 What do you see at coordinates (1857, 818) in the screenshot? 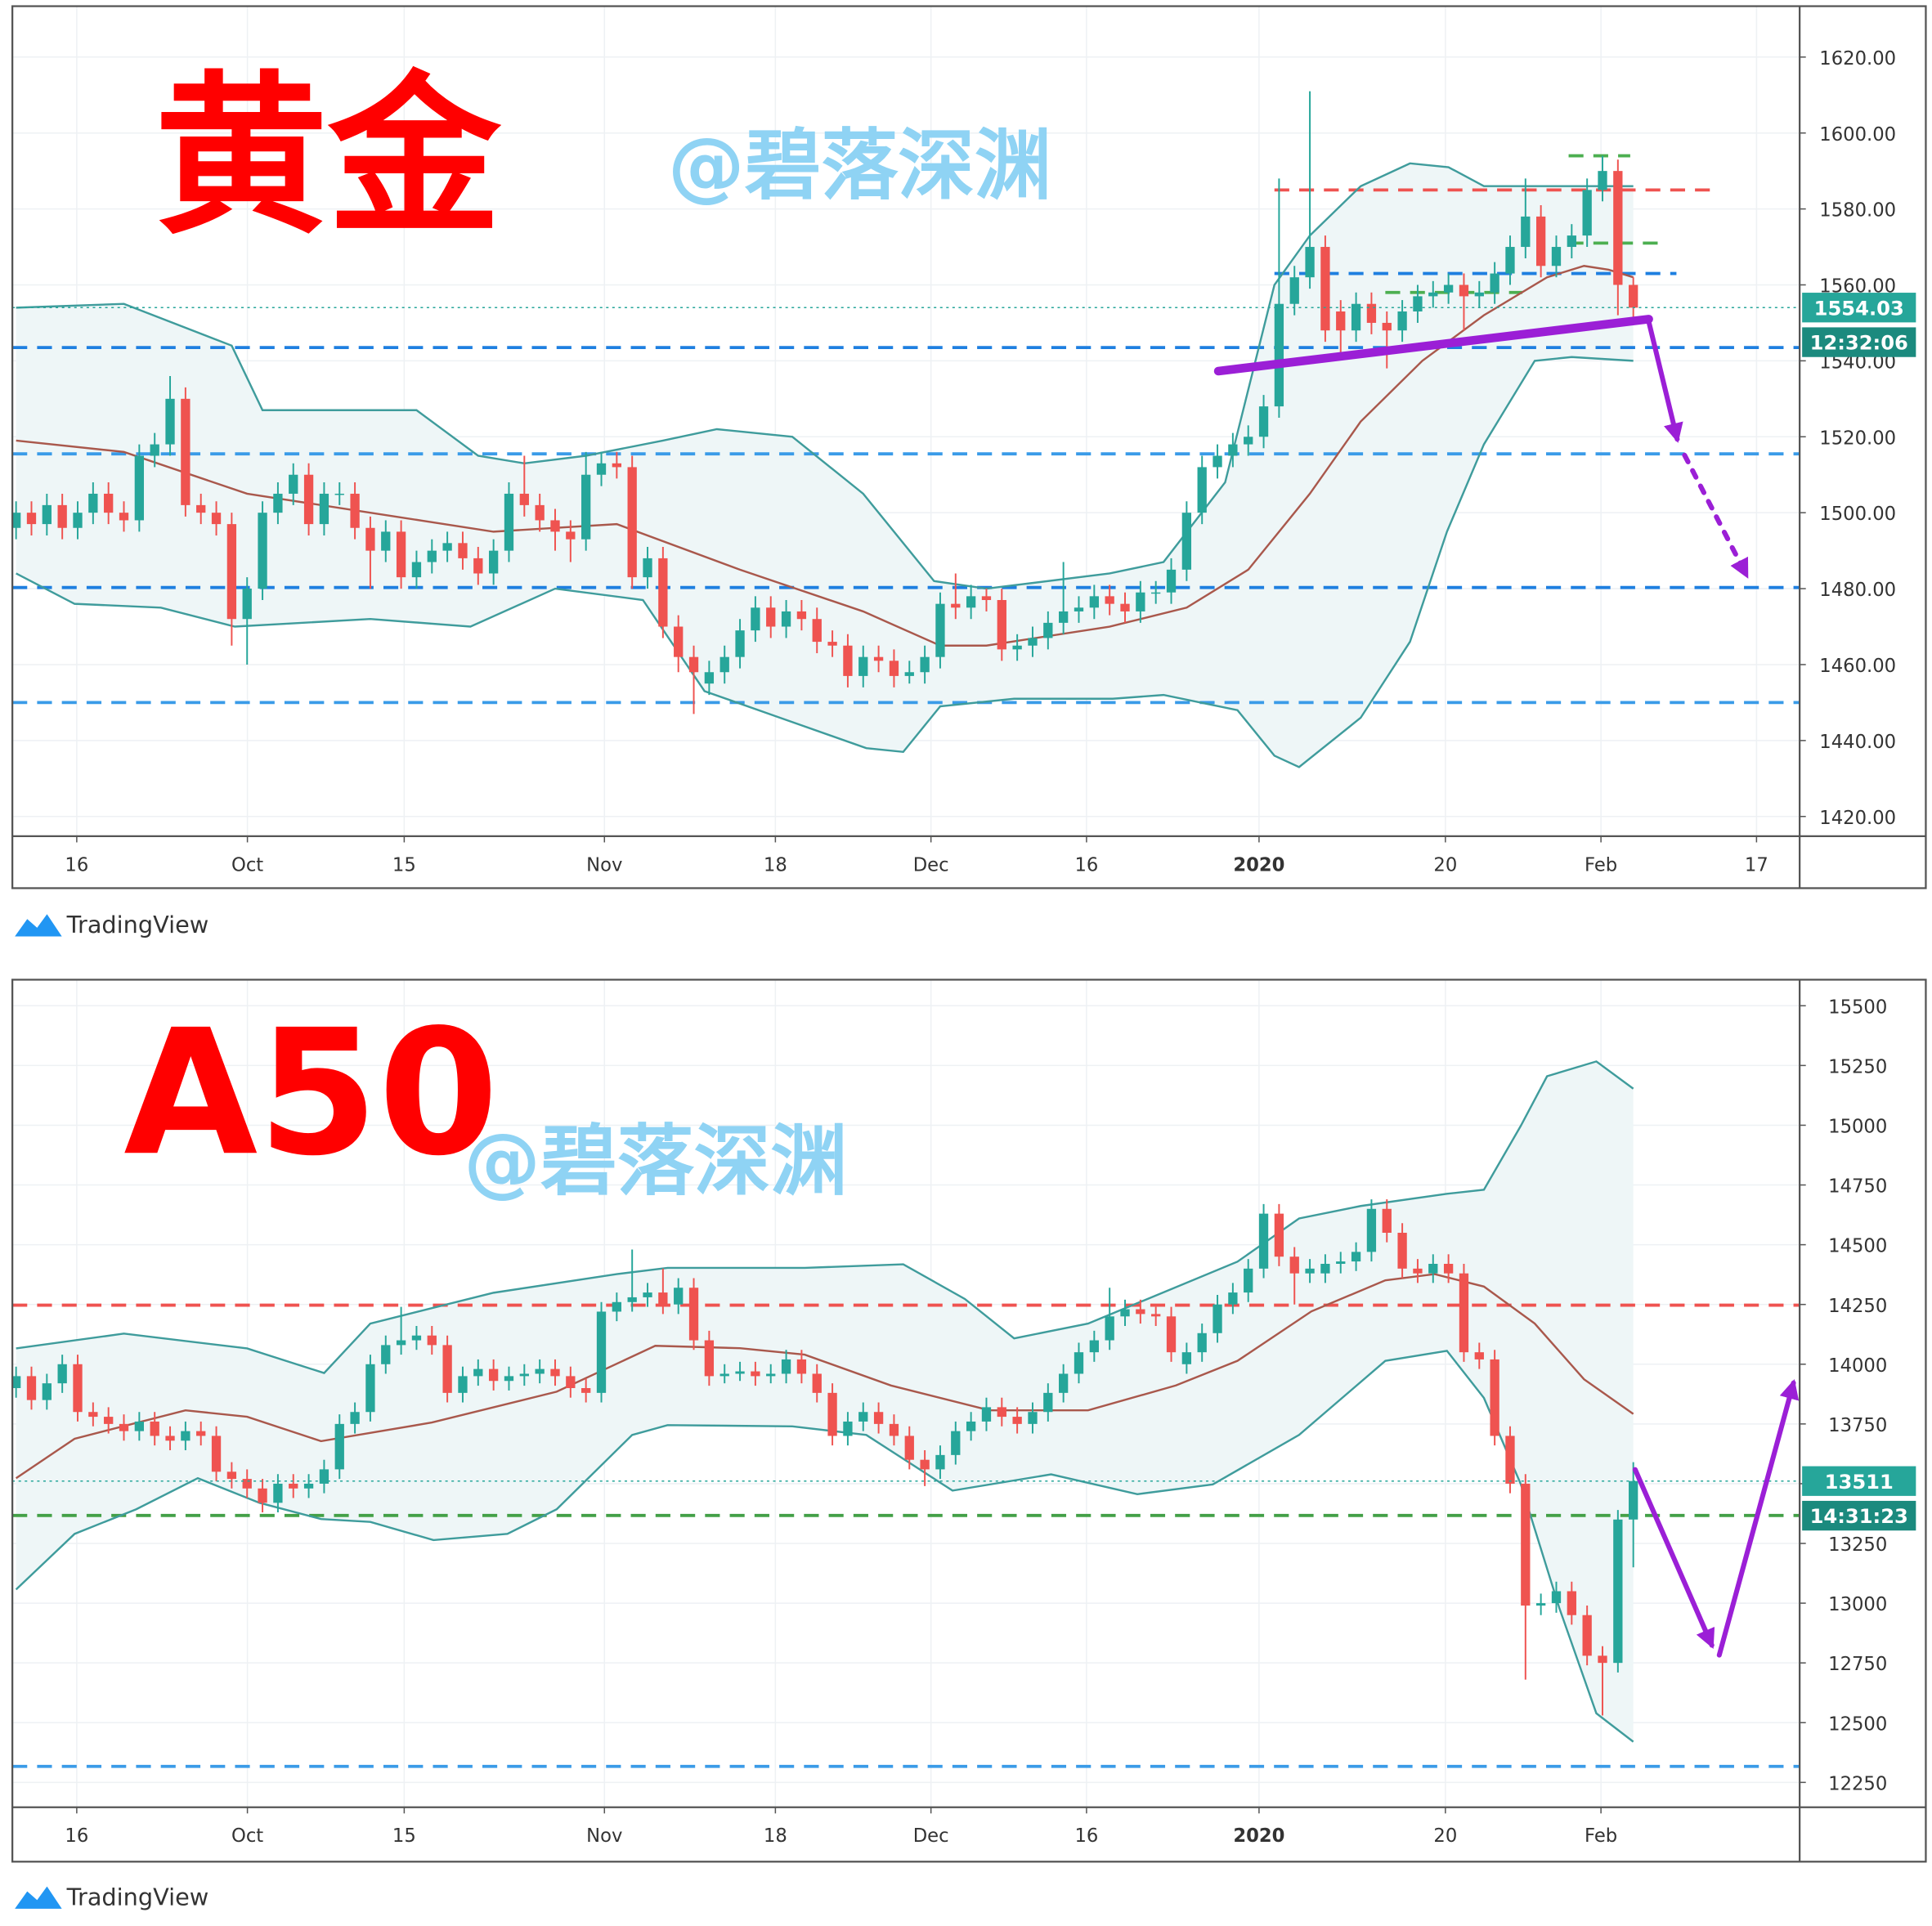
I see `y-tick-label: 1420.00` at bounding box center [1857, 818].